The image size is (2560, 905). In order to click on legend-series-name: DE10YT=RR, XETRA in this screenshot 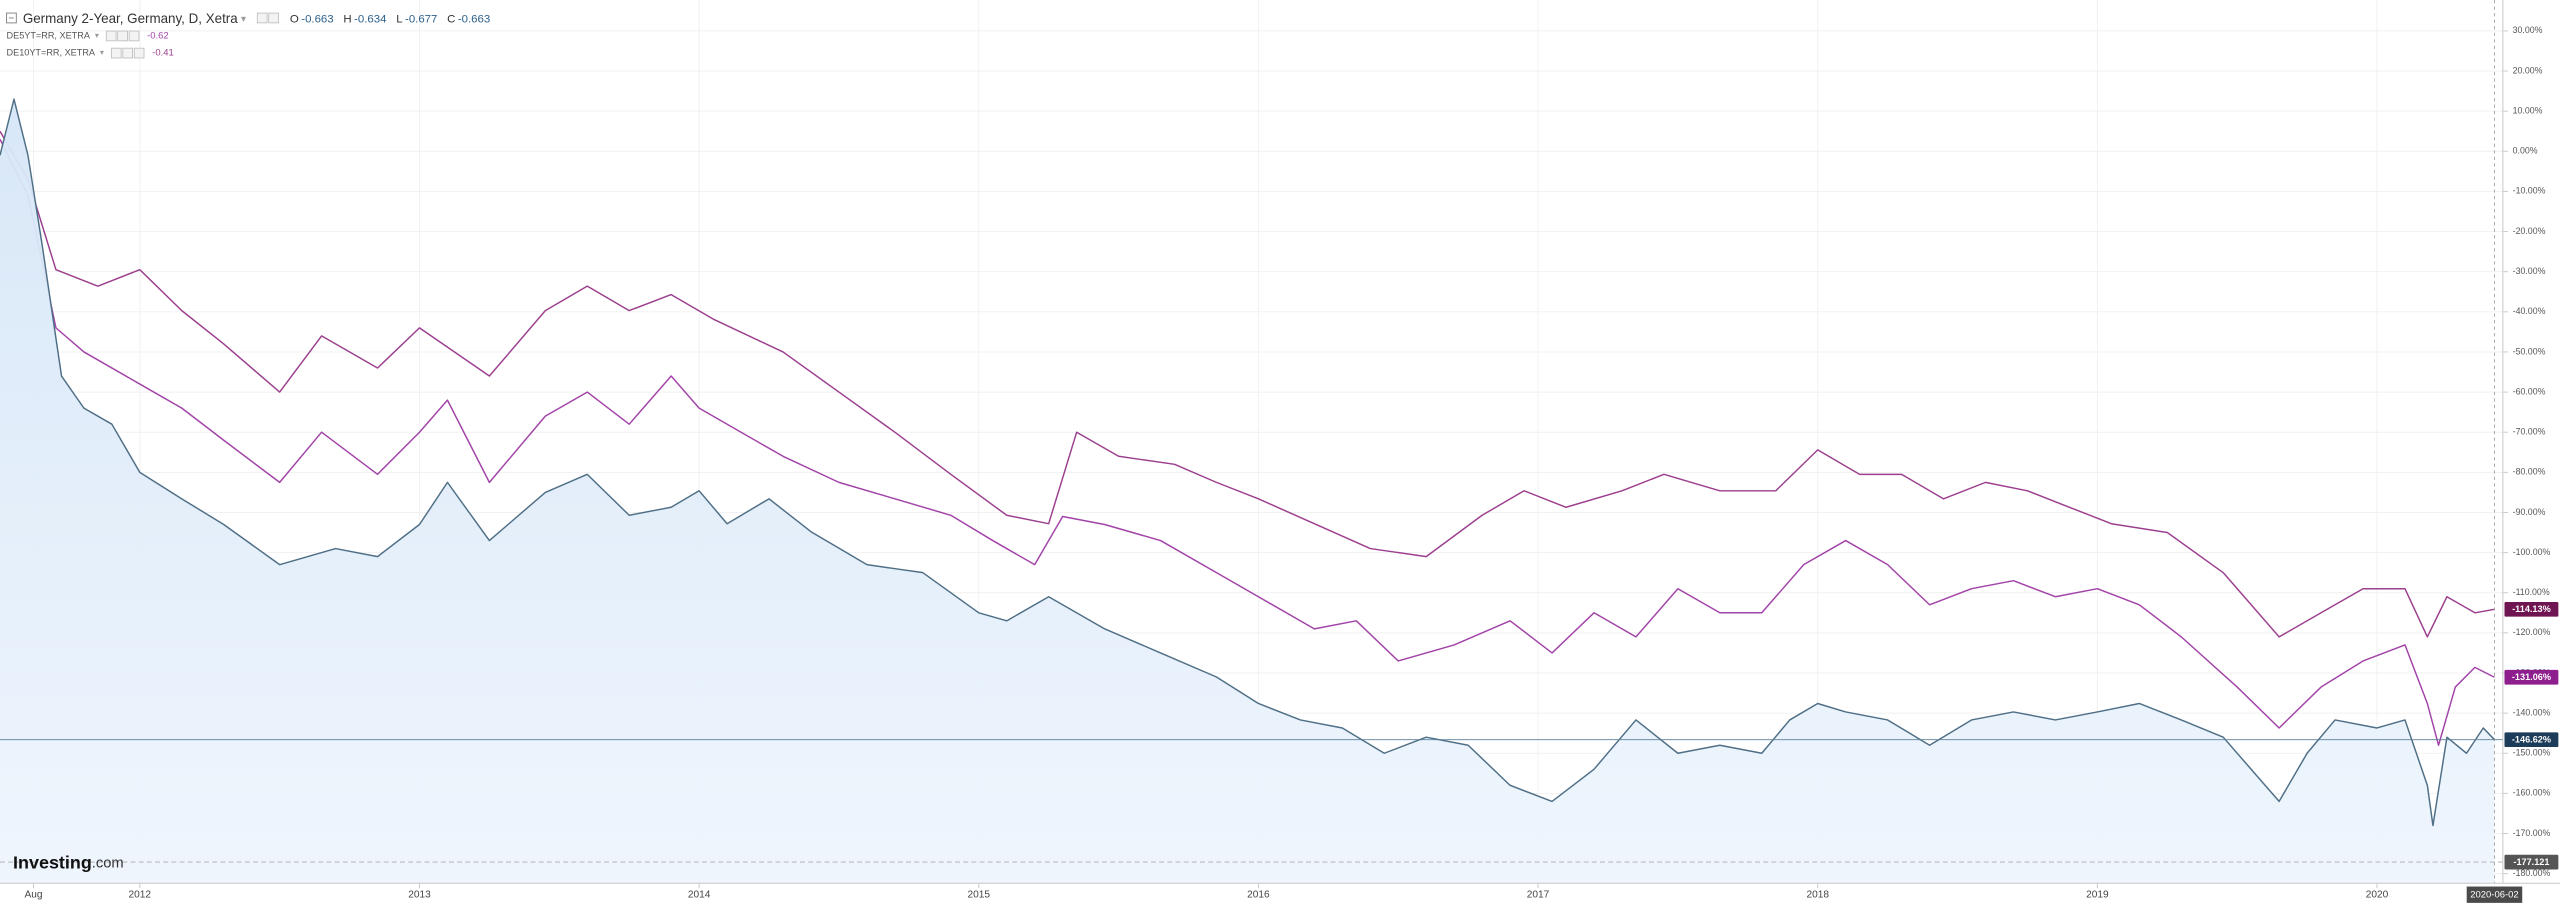, I will do `click(51, 52)`.